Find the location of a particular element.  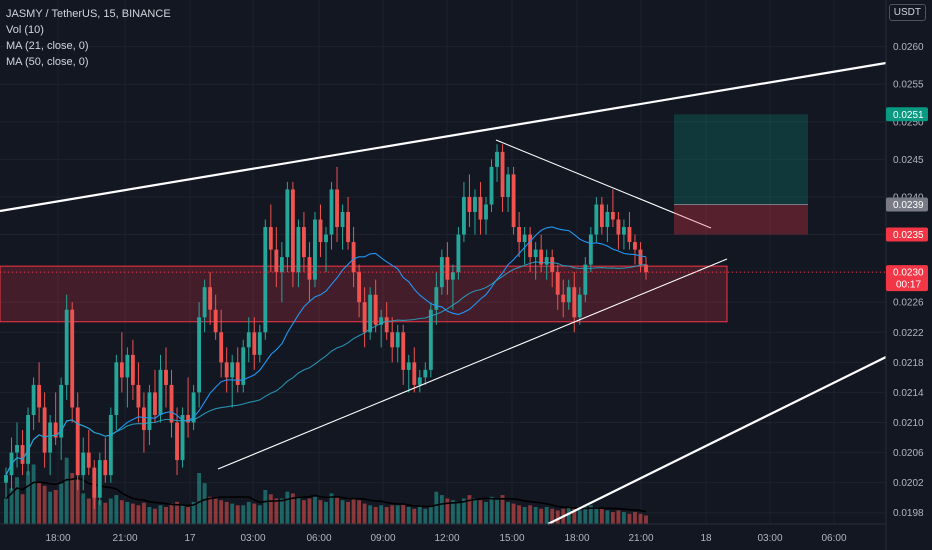

y-tick-label: 0.0202 is located at coordinates (908, 483).